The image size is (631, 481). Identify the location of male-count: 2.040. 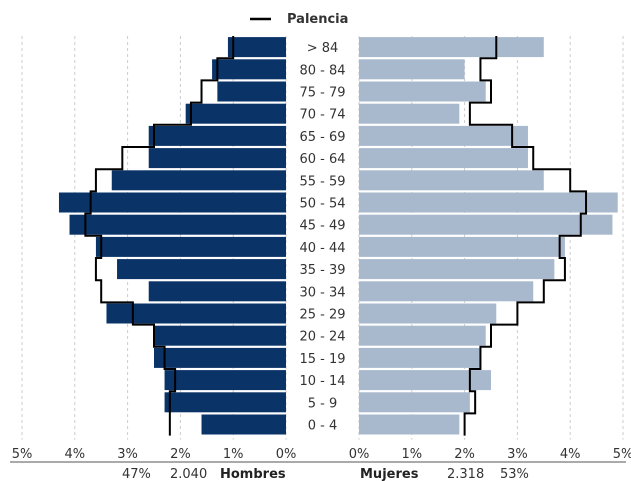
(188, 474).